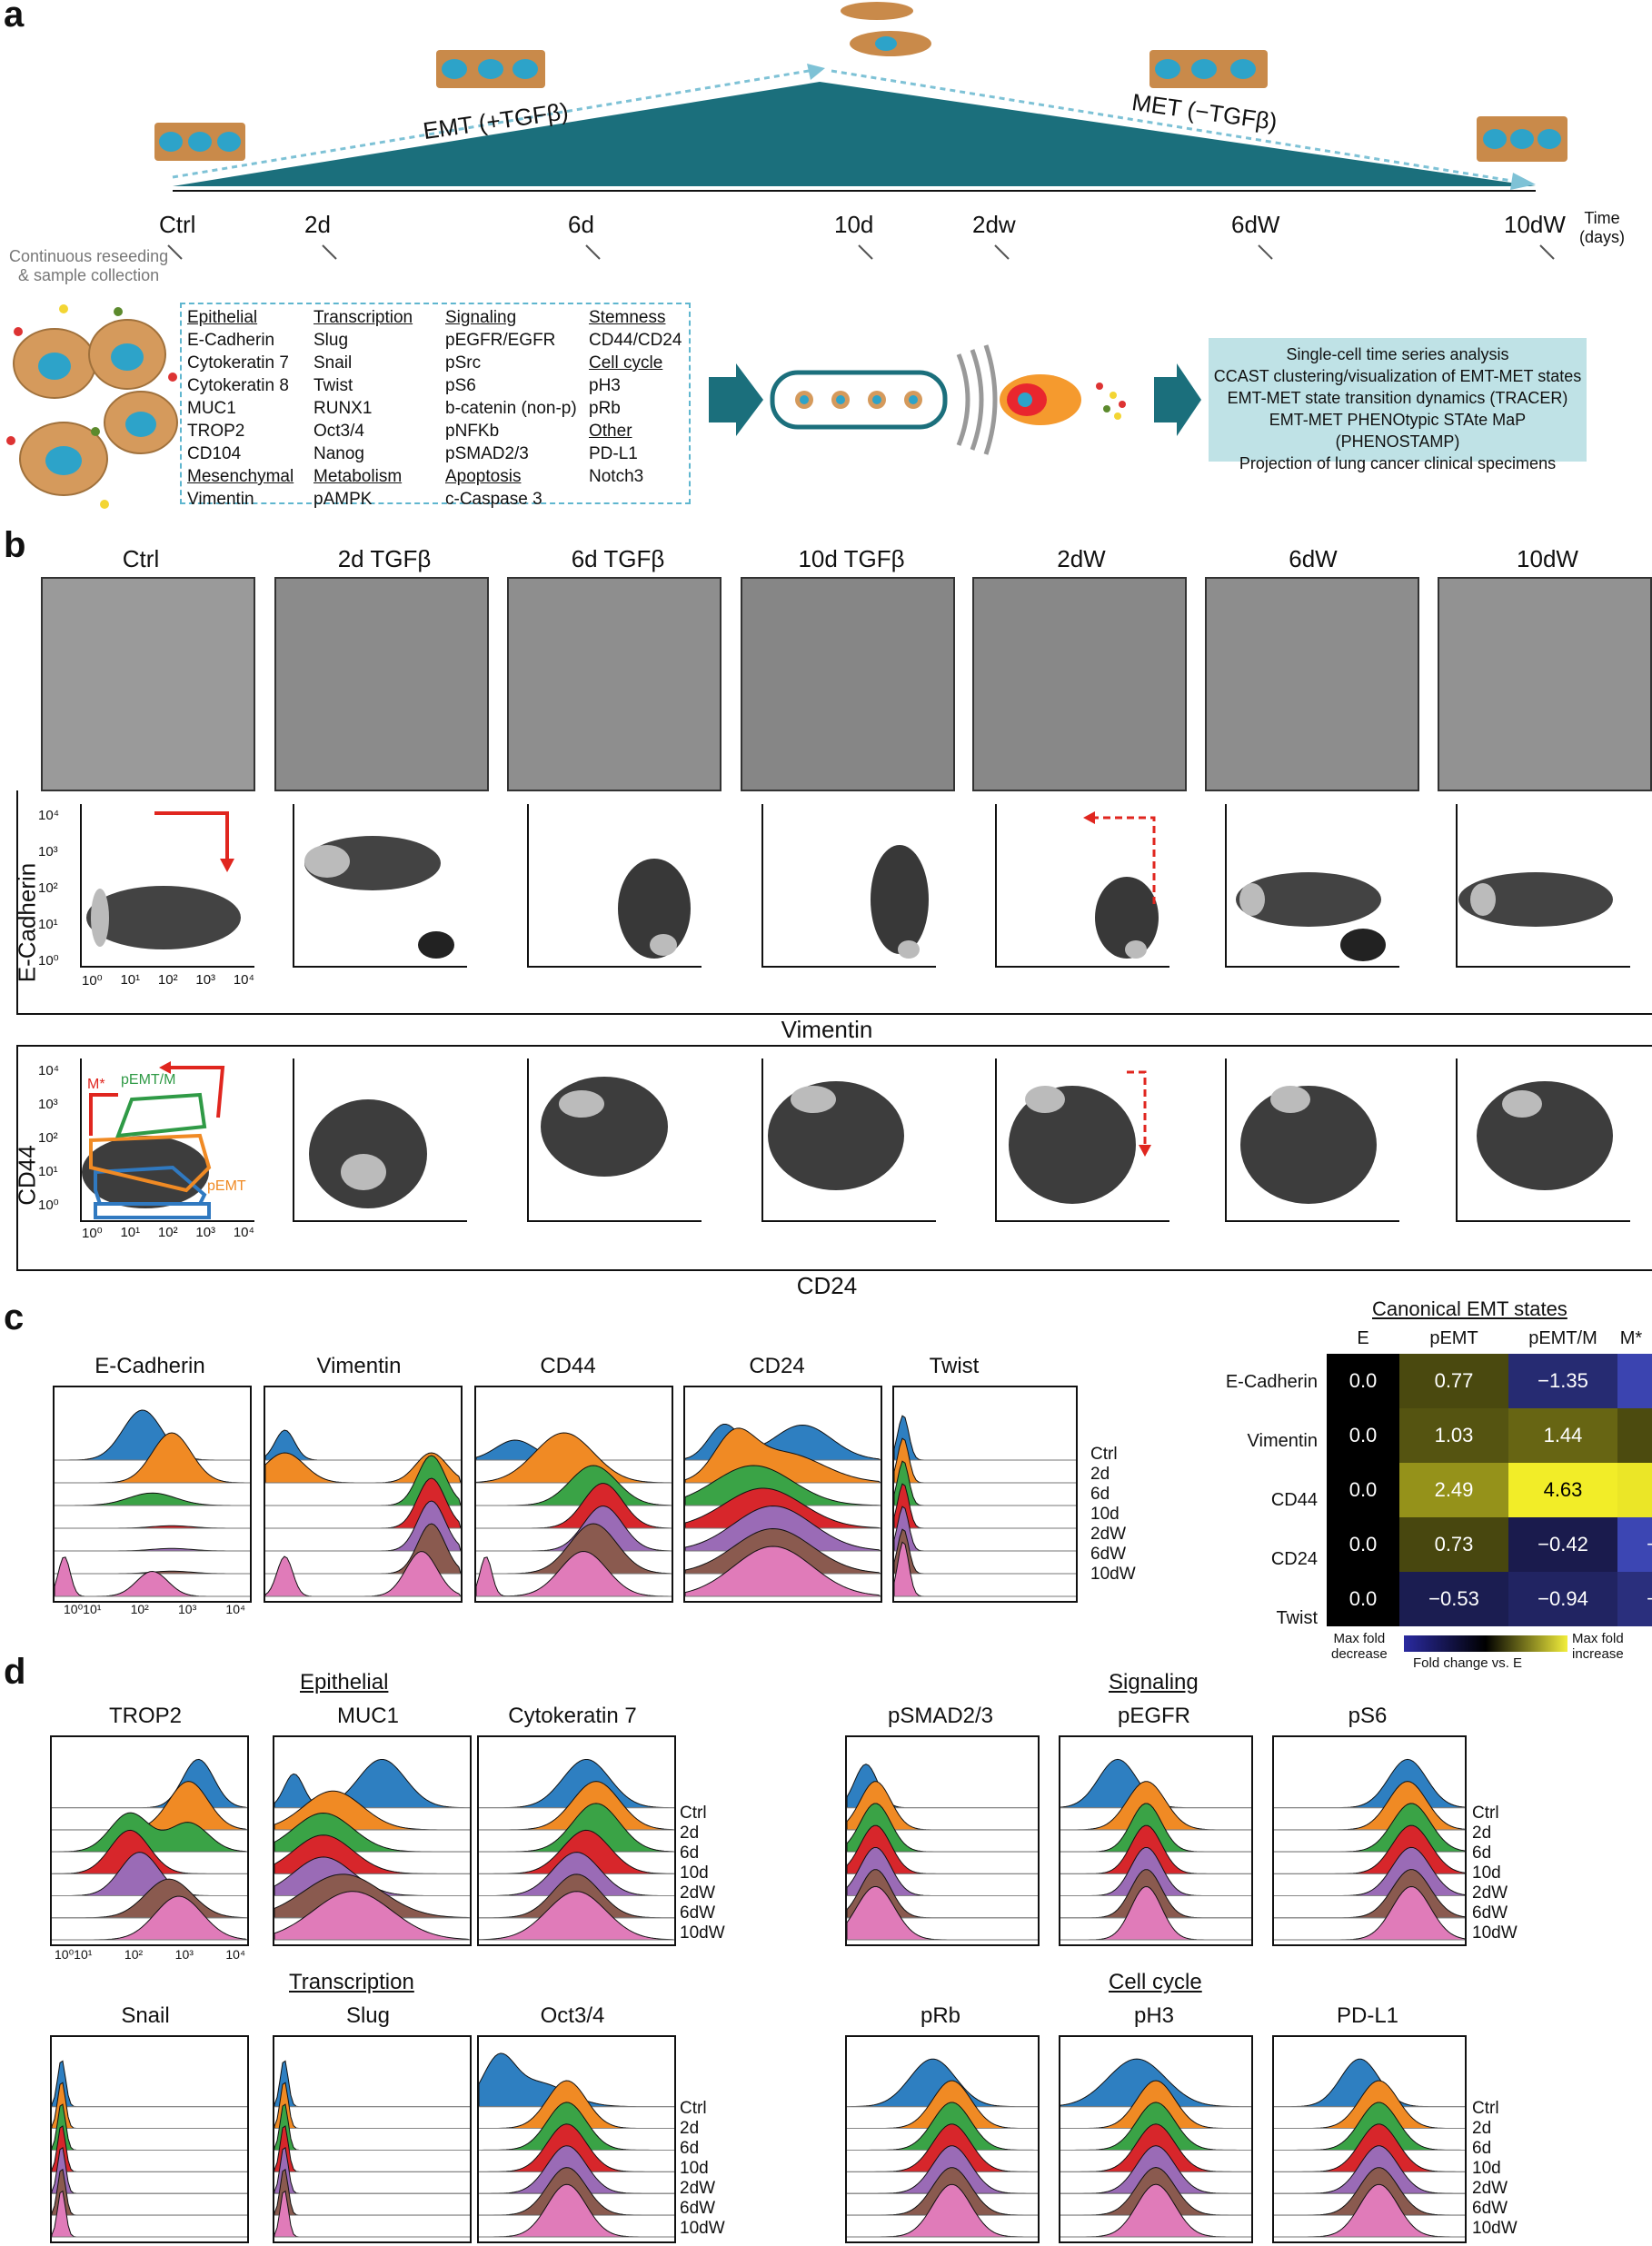  What do you see at coordinates (1100, 1474) in the screenshot?
I see `series-label: 2d` at bounding box center [1100, 1474].